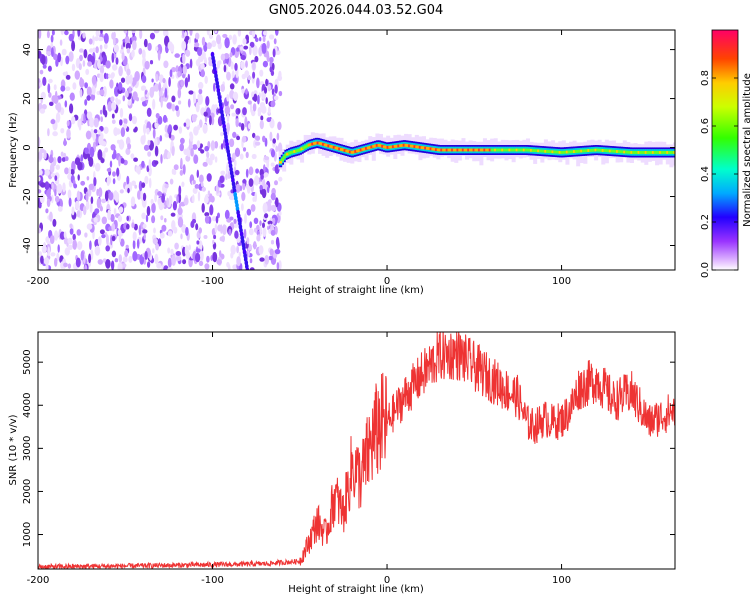 Image resolution: width=750 pixels, height=604 pixels. What do you see at coordinates (212, 281) in the screenshot?
I see `x-tick-label: -100` at bounding box center [212, 281].